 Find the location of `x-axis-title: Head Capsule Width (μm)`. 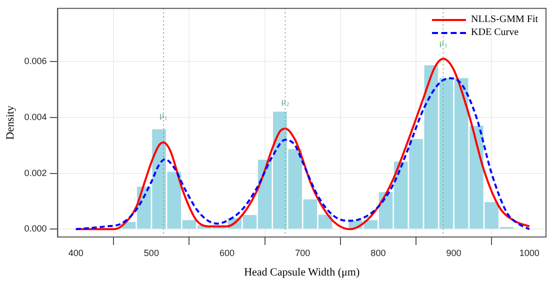

x-axis-title: Head Capsule Width (μm) is located at coordinates (302, 272).